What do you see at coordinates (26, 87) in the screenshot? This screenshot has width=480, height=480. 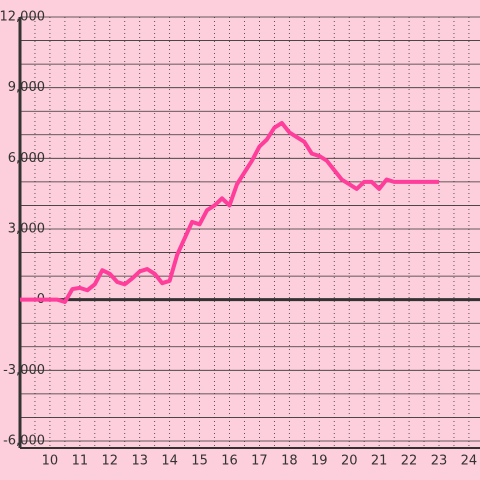 I see `y-tick-label: 9,000` at bounding box center [26, 87].